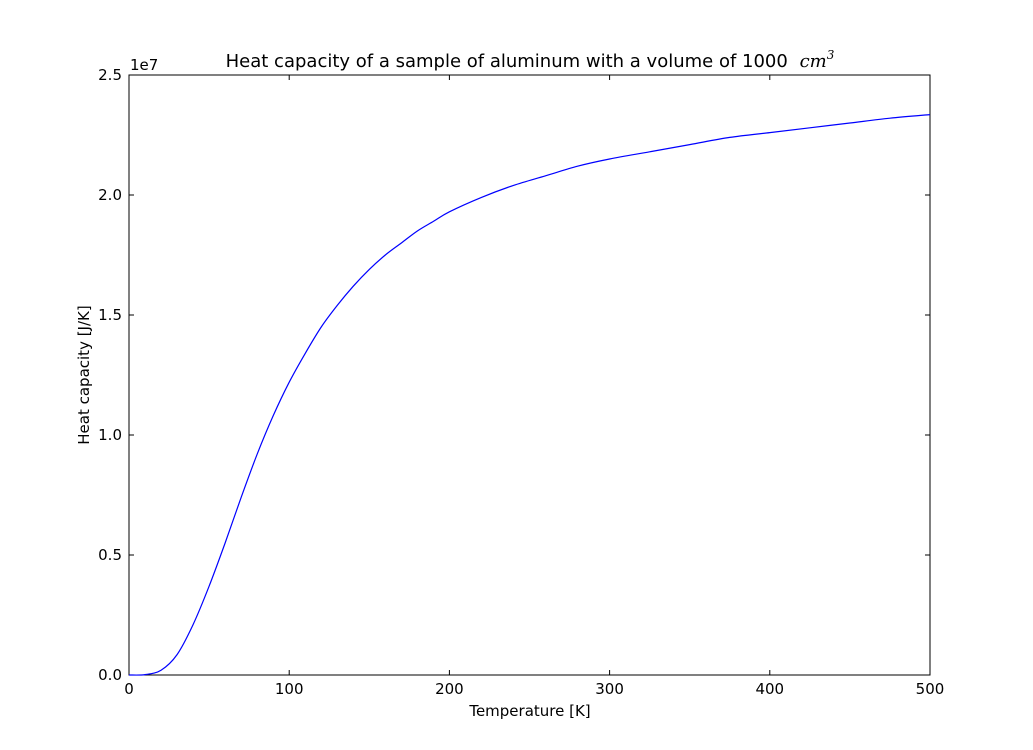 Image resolution: width=1033 pixels, height=750 pixels. I want to click on y-tick-label: 0.0, so click(110, 675).